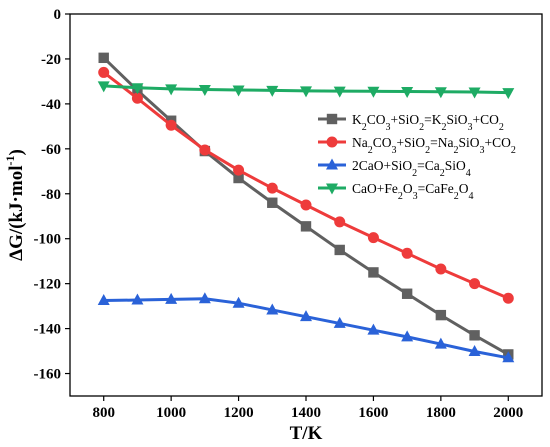 This screenshot has height=447, width=550. Describe the element at coordinates (411, 168) in the screenshot. I see `legend-label: 2CaO+SiO2=Ca2SiO4` at that location.